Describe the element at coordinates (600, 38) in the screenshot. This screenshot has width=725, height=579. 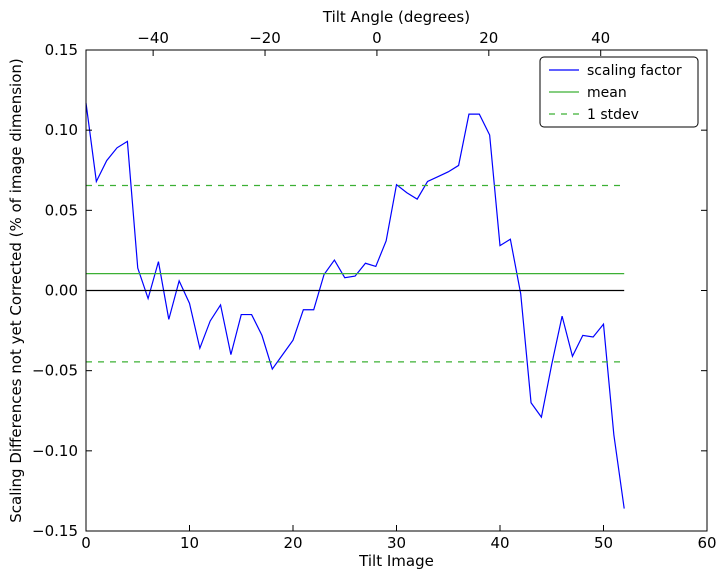
I see `top-tick-label: 40` at that location.